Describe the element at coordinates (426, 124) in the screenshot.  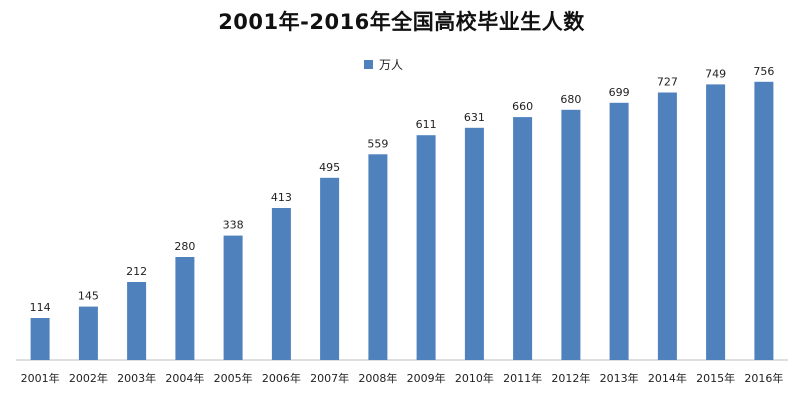
I see `data-label-2009年: 611` at that location.